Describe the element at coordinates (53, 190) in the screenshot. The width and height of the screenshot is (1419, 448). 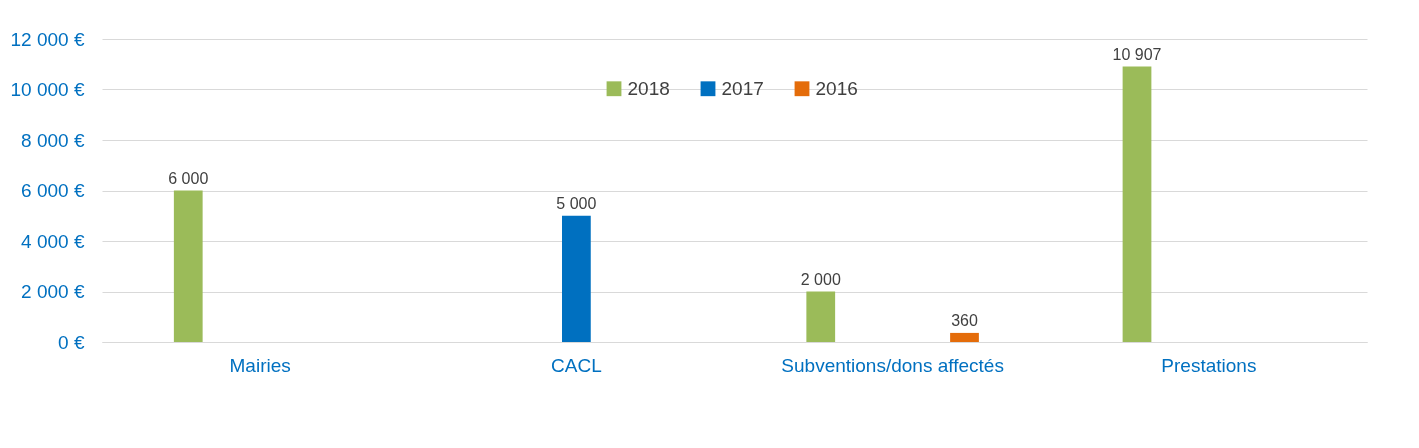
I see `y-tick-label: 6 000 €` at that location.